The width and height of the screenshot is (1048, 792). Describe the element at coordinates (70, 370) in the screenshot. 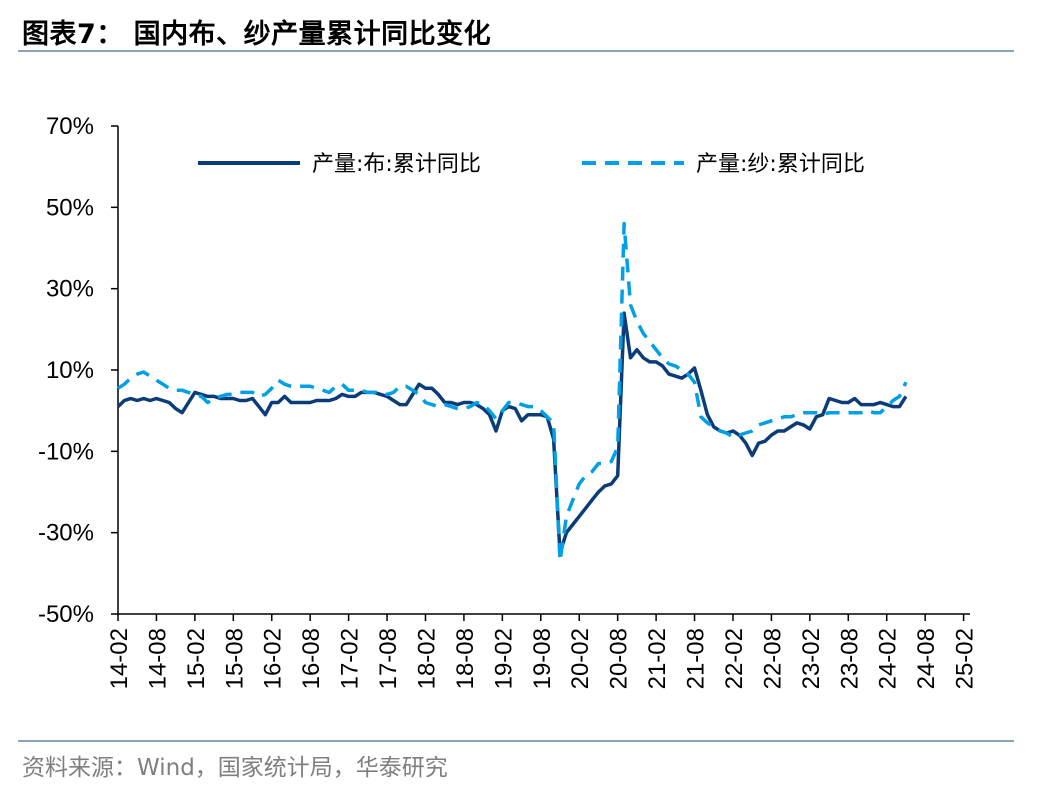

I see `y-tick-label: 10%` at that location.